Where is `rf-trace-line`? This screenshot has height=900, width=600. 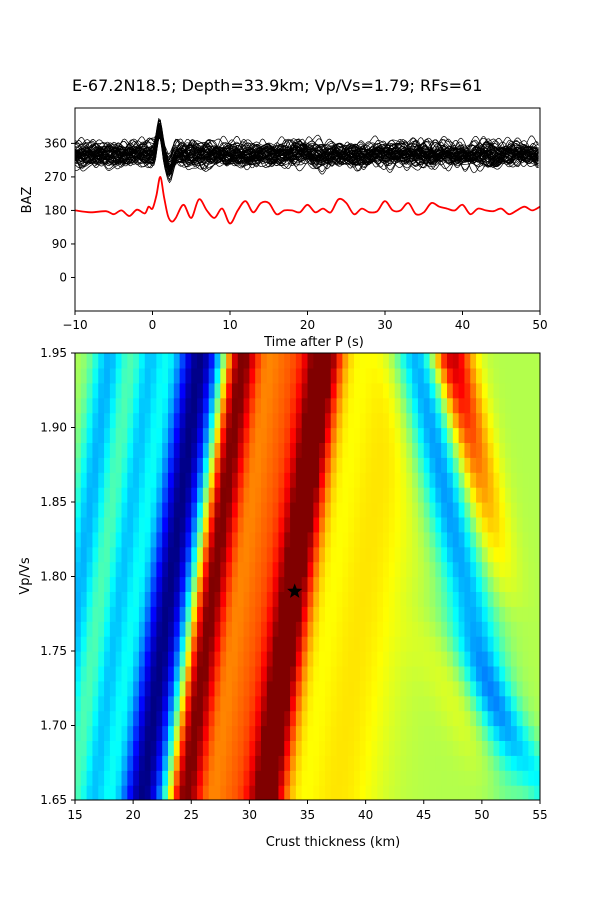 rf-trace-line is located at coordinates (307, 149).